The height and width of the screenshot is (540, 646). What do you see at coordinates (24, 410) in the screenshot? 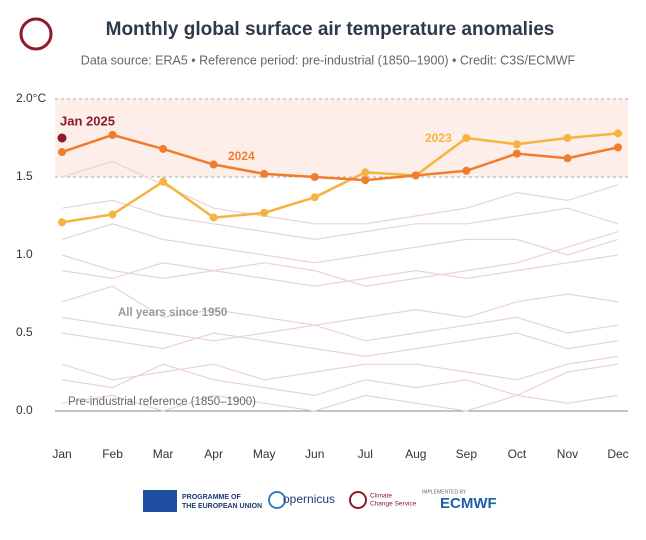
I see `y-tick-label: 0.0` at bounding box center [24, 410].